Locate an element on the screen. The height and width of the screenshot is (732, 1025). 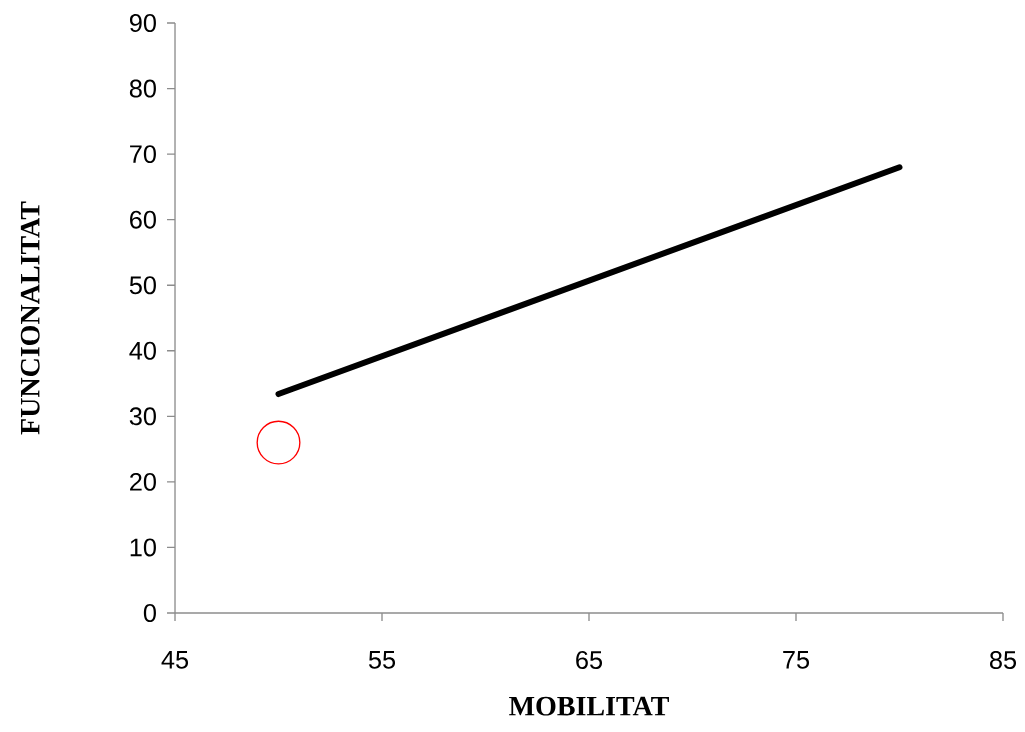
y-tick-label: 10 is located at coordinates (143, 547).